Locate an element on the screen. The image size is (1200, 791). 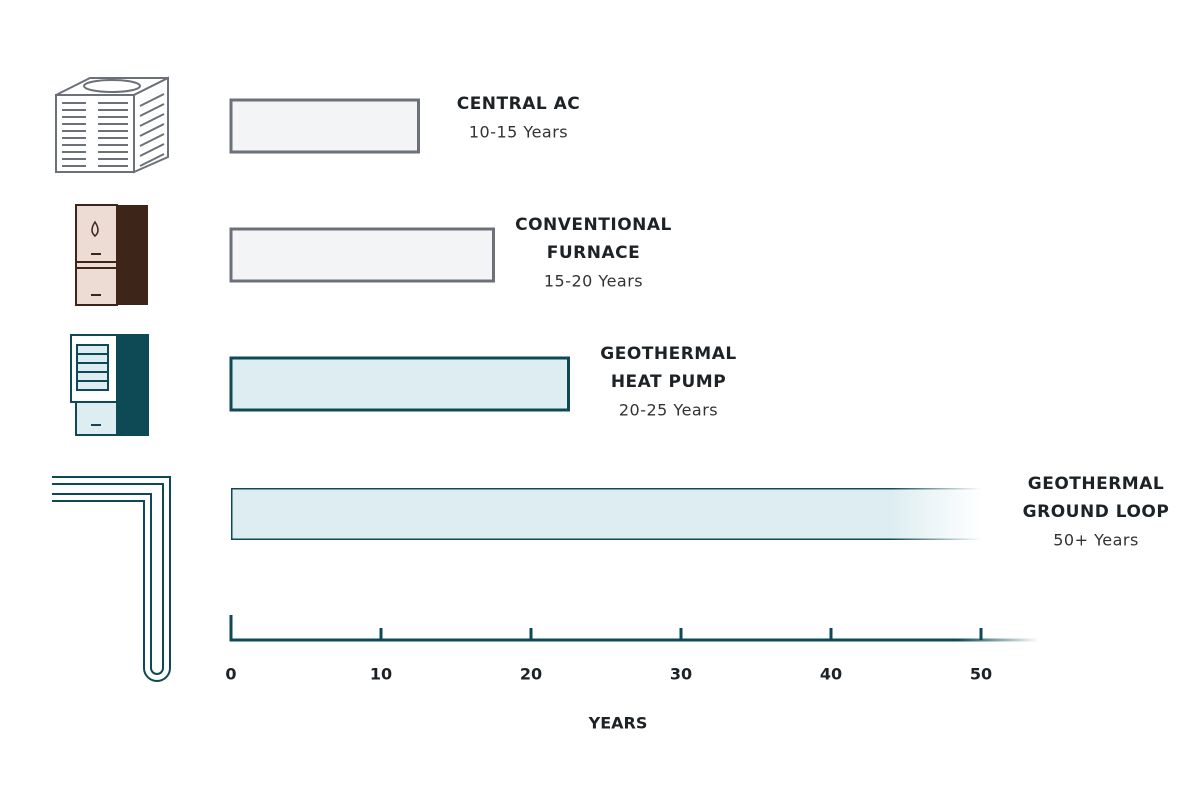
value-label: 15-20 Years is located at coordinates (593, 281).